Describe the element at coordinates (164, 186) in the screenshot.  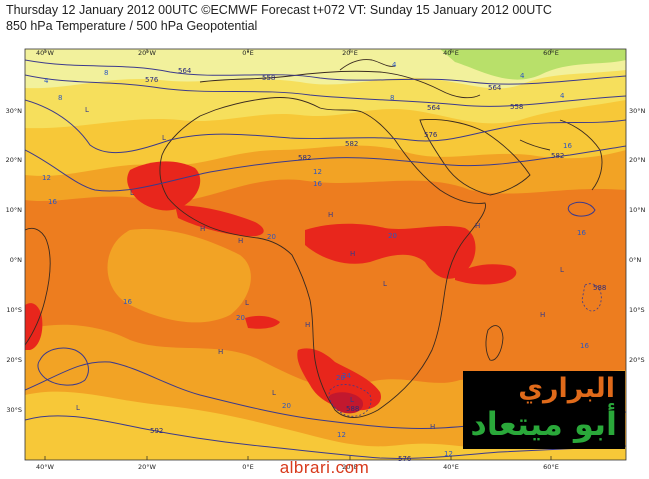
I see `hot-core-sahel-west` at that location.